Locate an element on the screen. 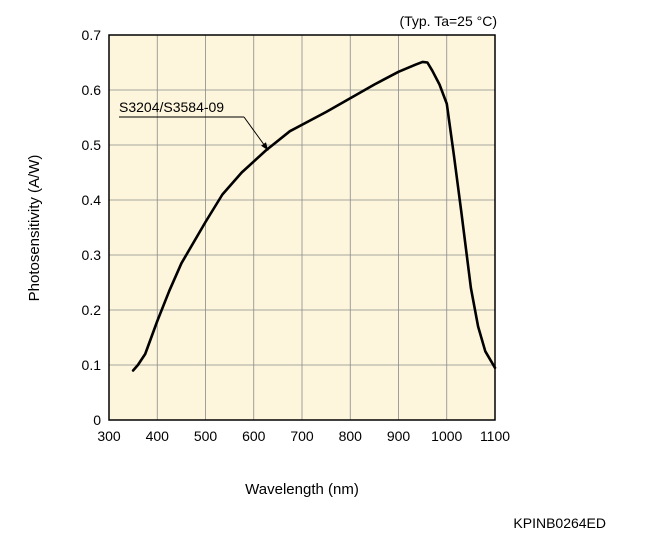  x-tick-label: 900 is located at coordinates (399, 436).